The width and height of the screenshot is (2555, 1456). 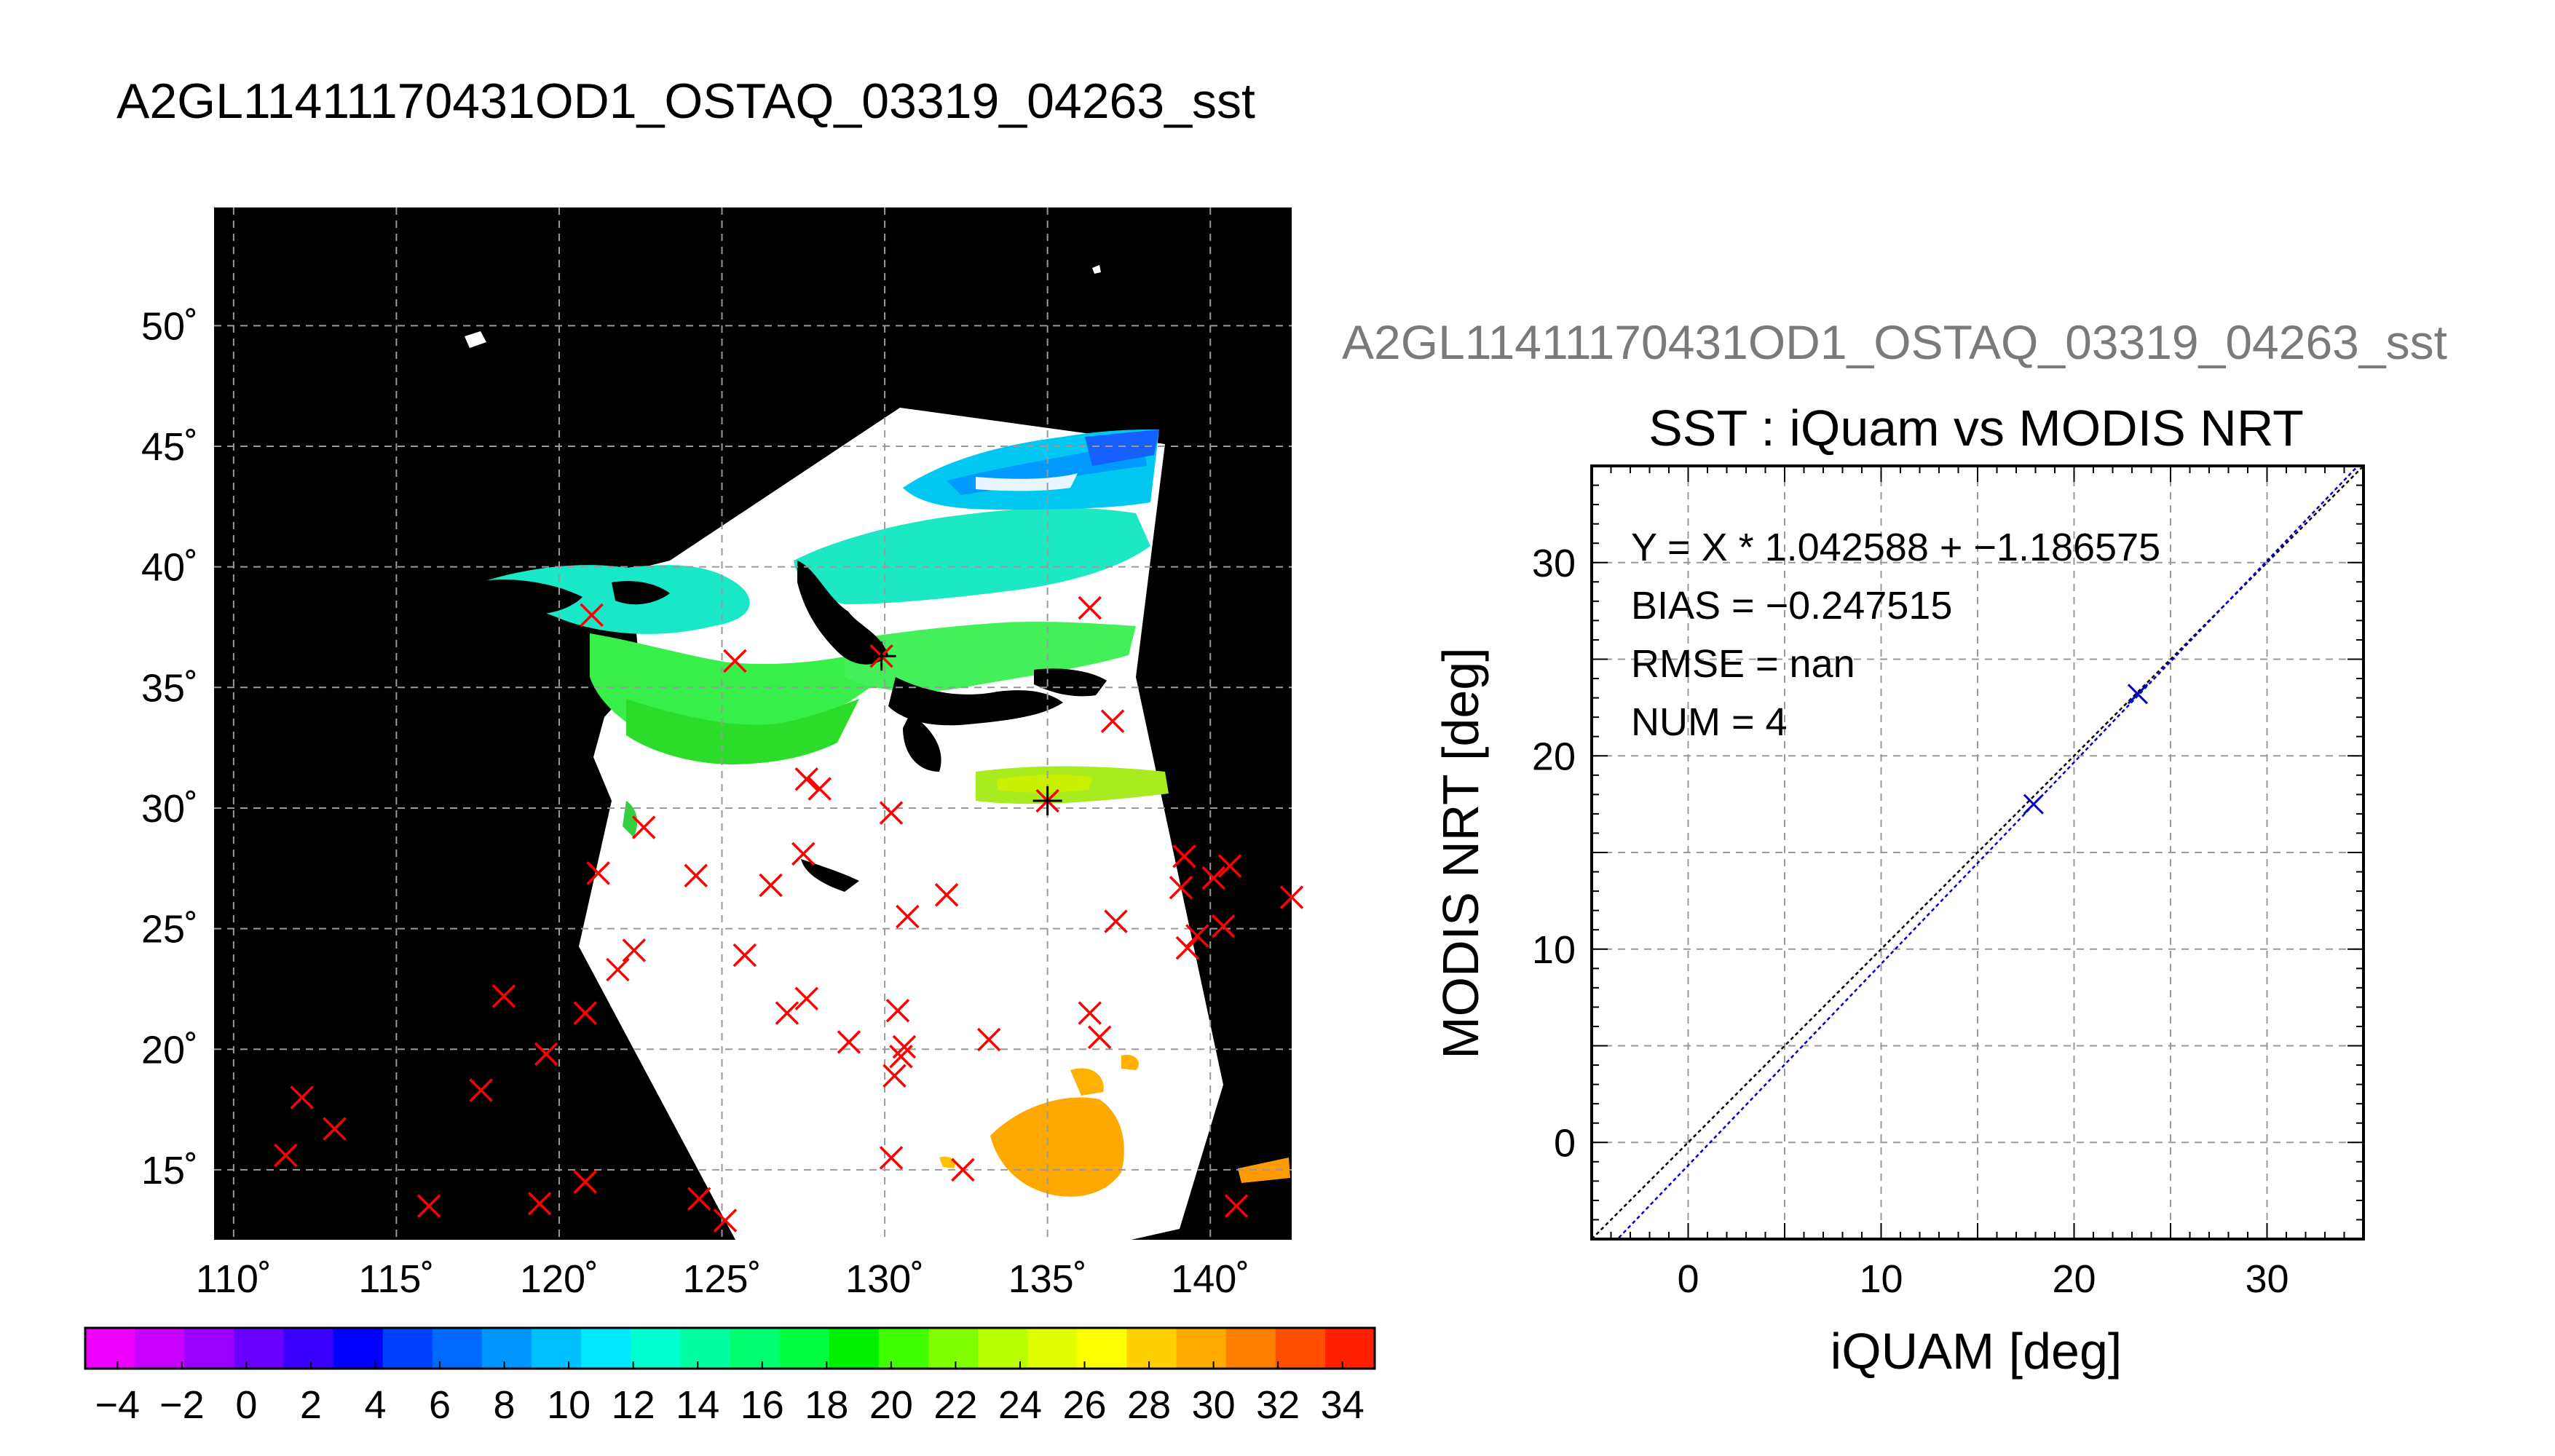 What do you see at coordinates (1894, 342) in the screenshot?
I see `scatter-subtitle: A2GL11411170431OD1_OSTAQ_03319_04263_sst` at bounding box center [1894, 342].